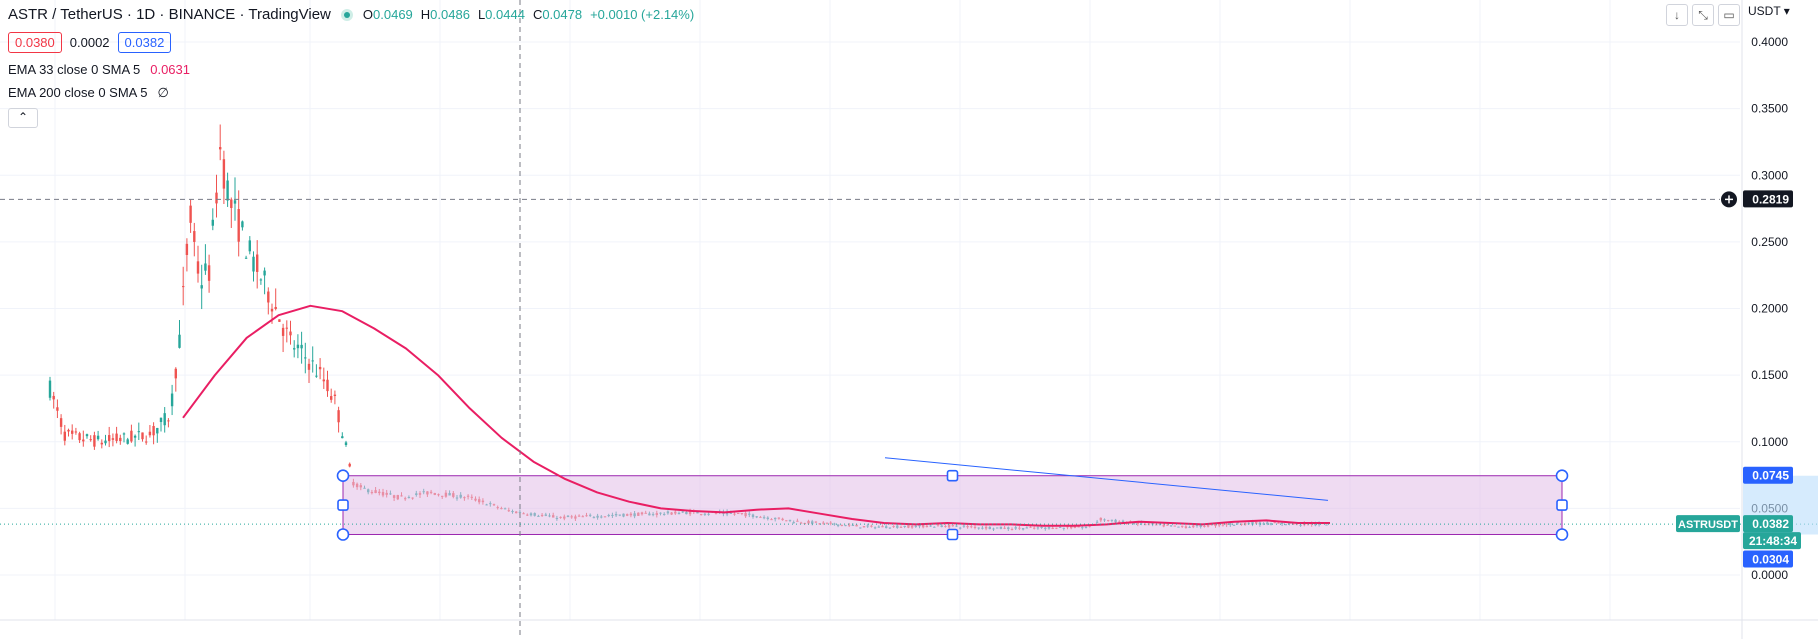 This screenshot has width=1818, height=639. I want to click on last-price-tag-bg, so click(1768, 524).